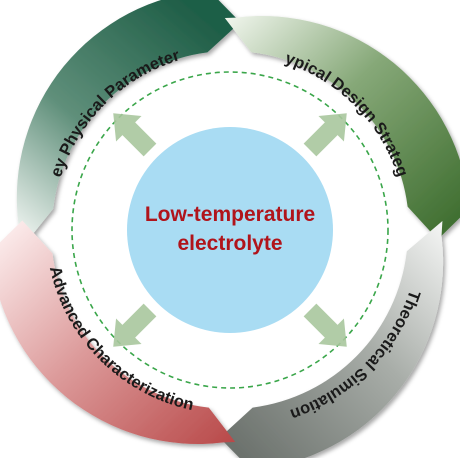 Image resolution: width=460 pixels, height=458 pixels. What do you see at coordinates (328, 131) in the screenshot?
I see `arrow-upper-right` at bounding box center [328, 131].